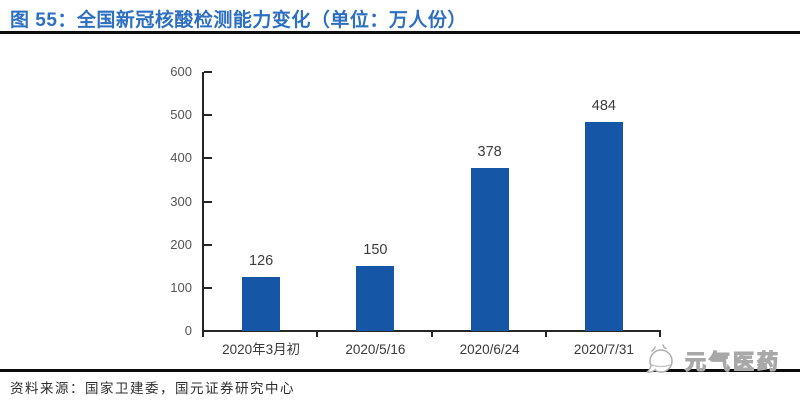  I want to click on y-tick-label: 500, so click(181, 115).